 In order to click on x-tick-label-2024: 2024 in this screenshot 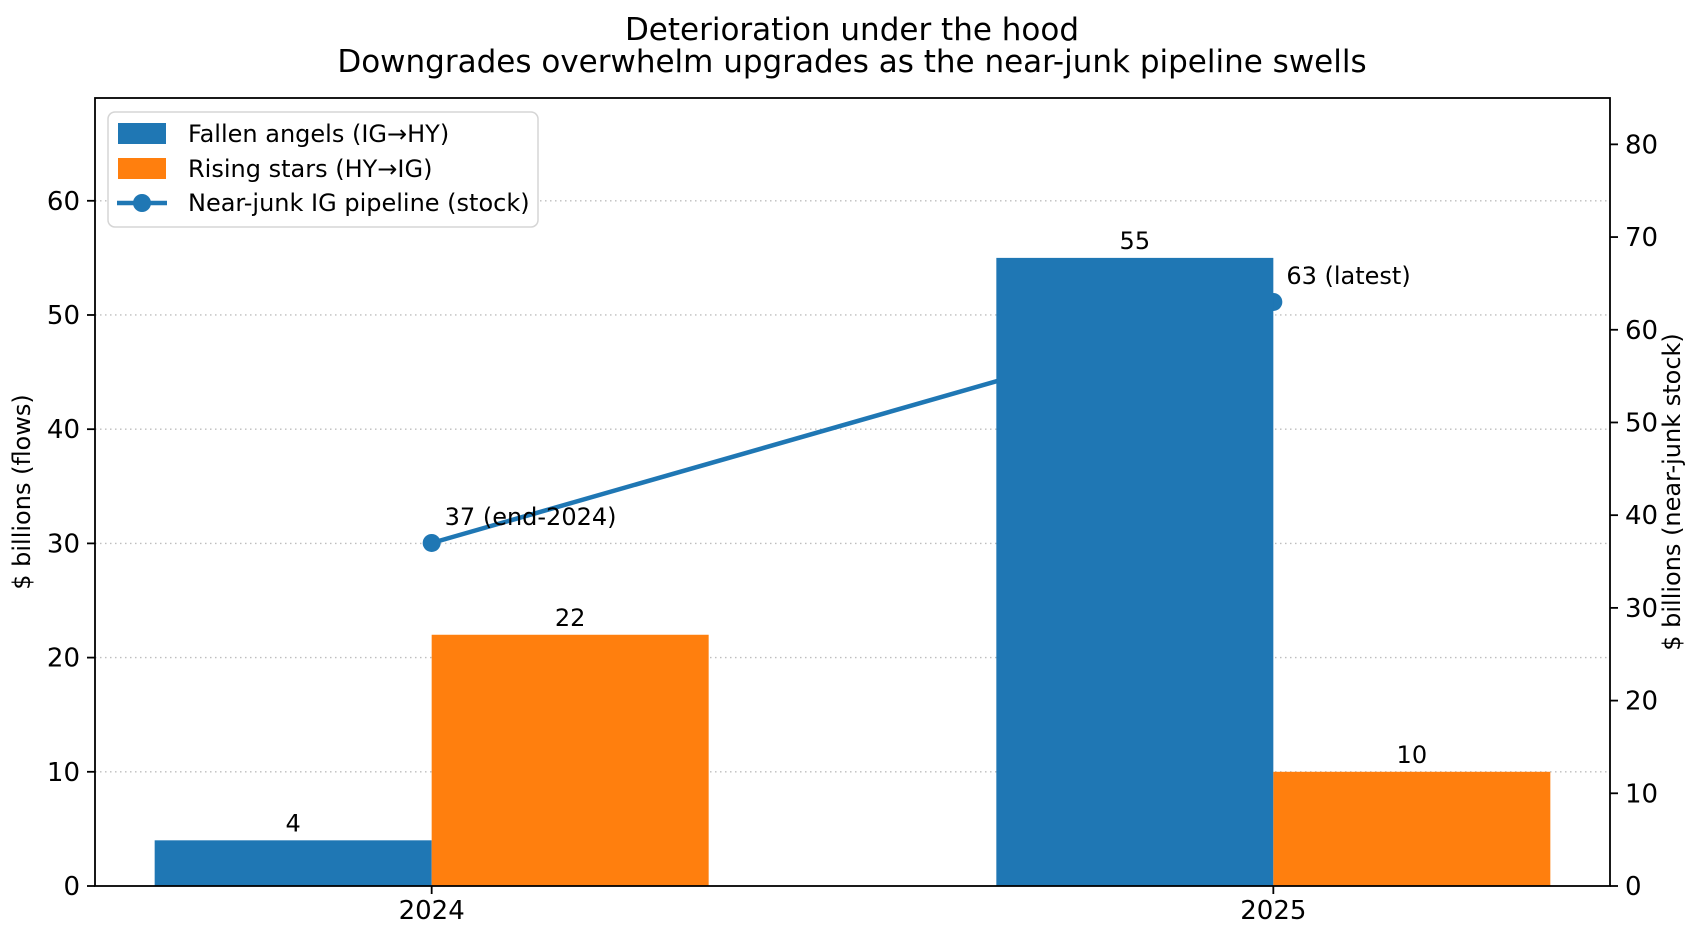, I will do `click(432, 911)`.